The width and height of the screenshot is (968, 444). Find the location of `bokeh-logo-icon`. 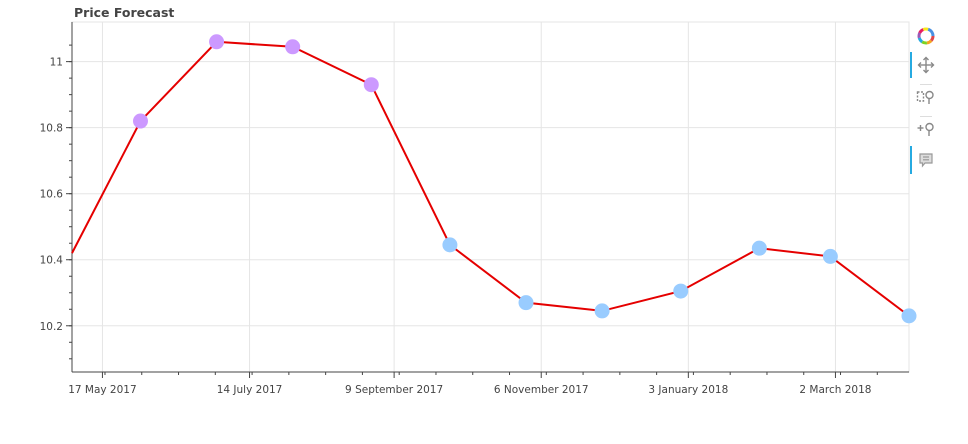

bokeh-logo-icon is located at coordinates (926, 36).